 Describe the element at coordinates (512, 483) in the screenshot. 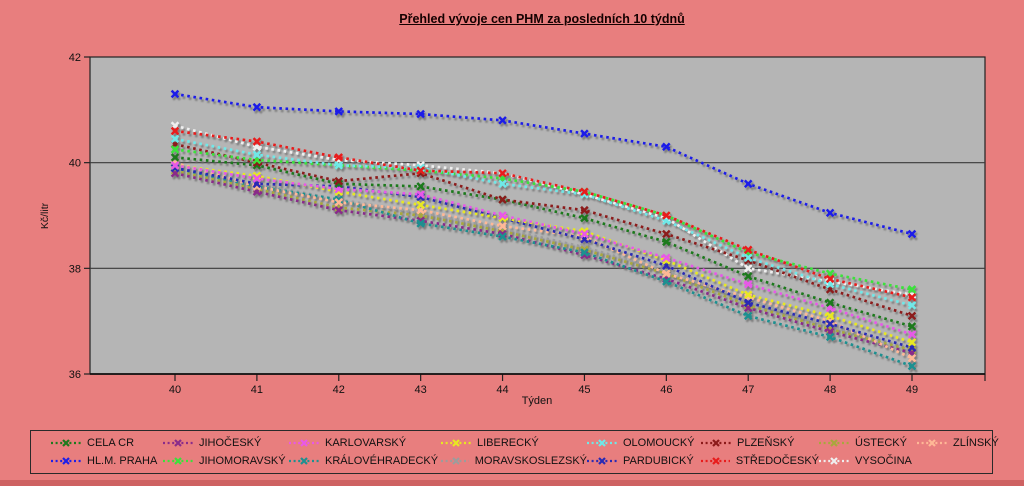

I see `window-bottom-edge` at that location.